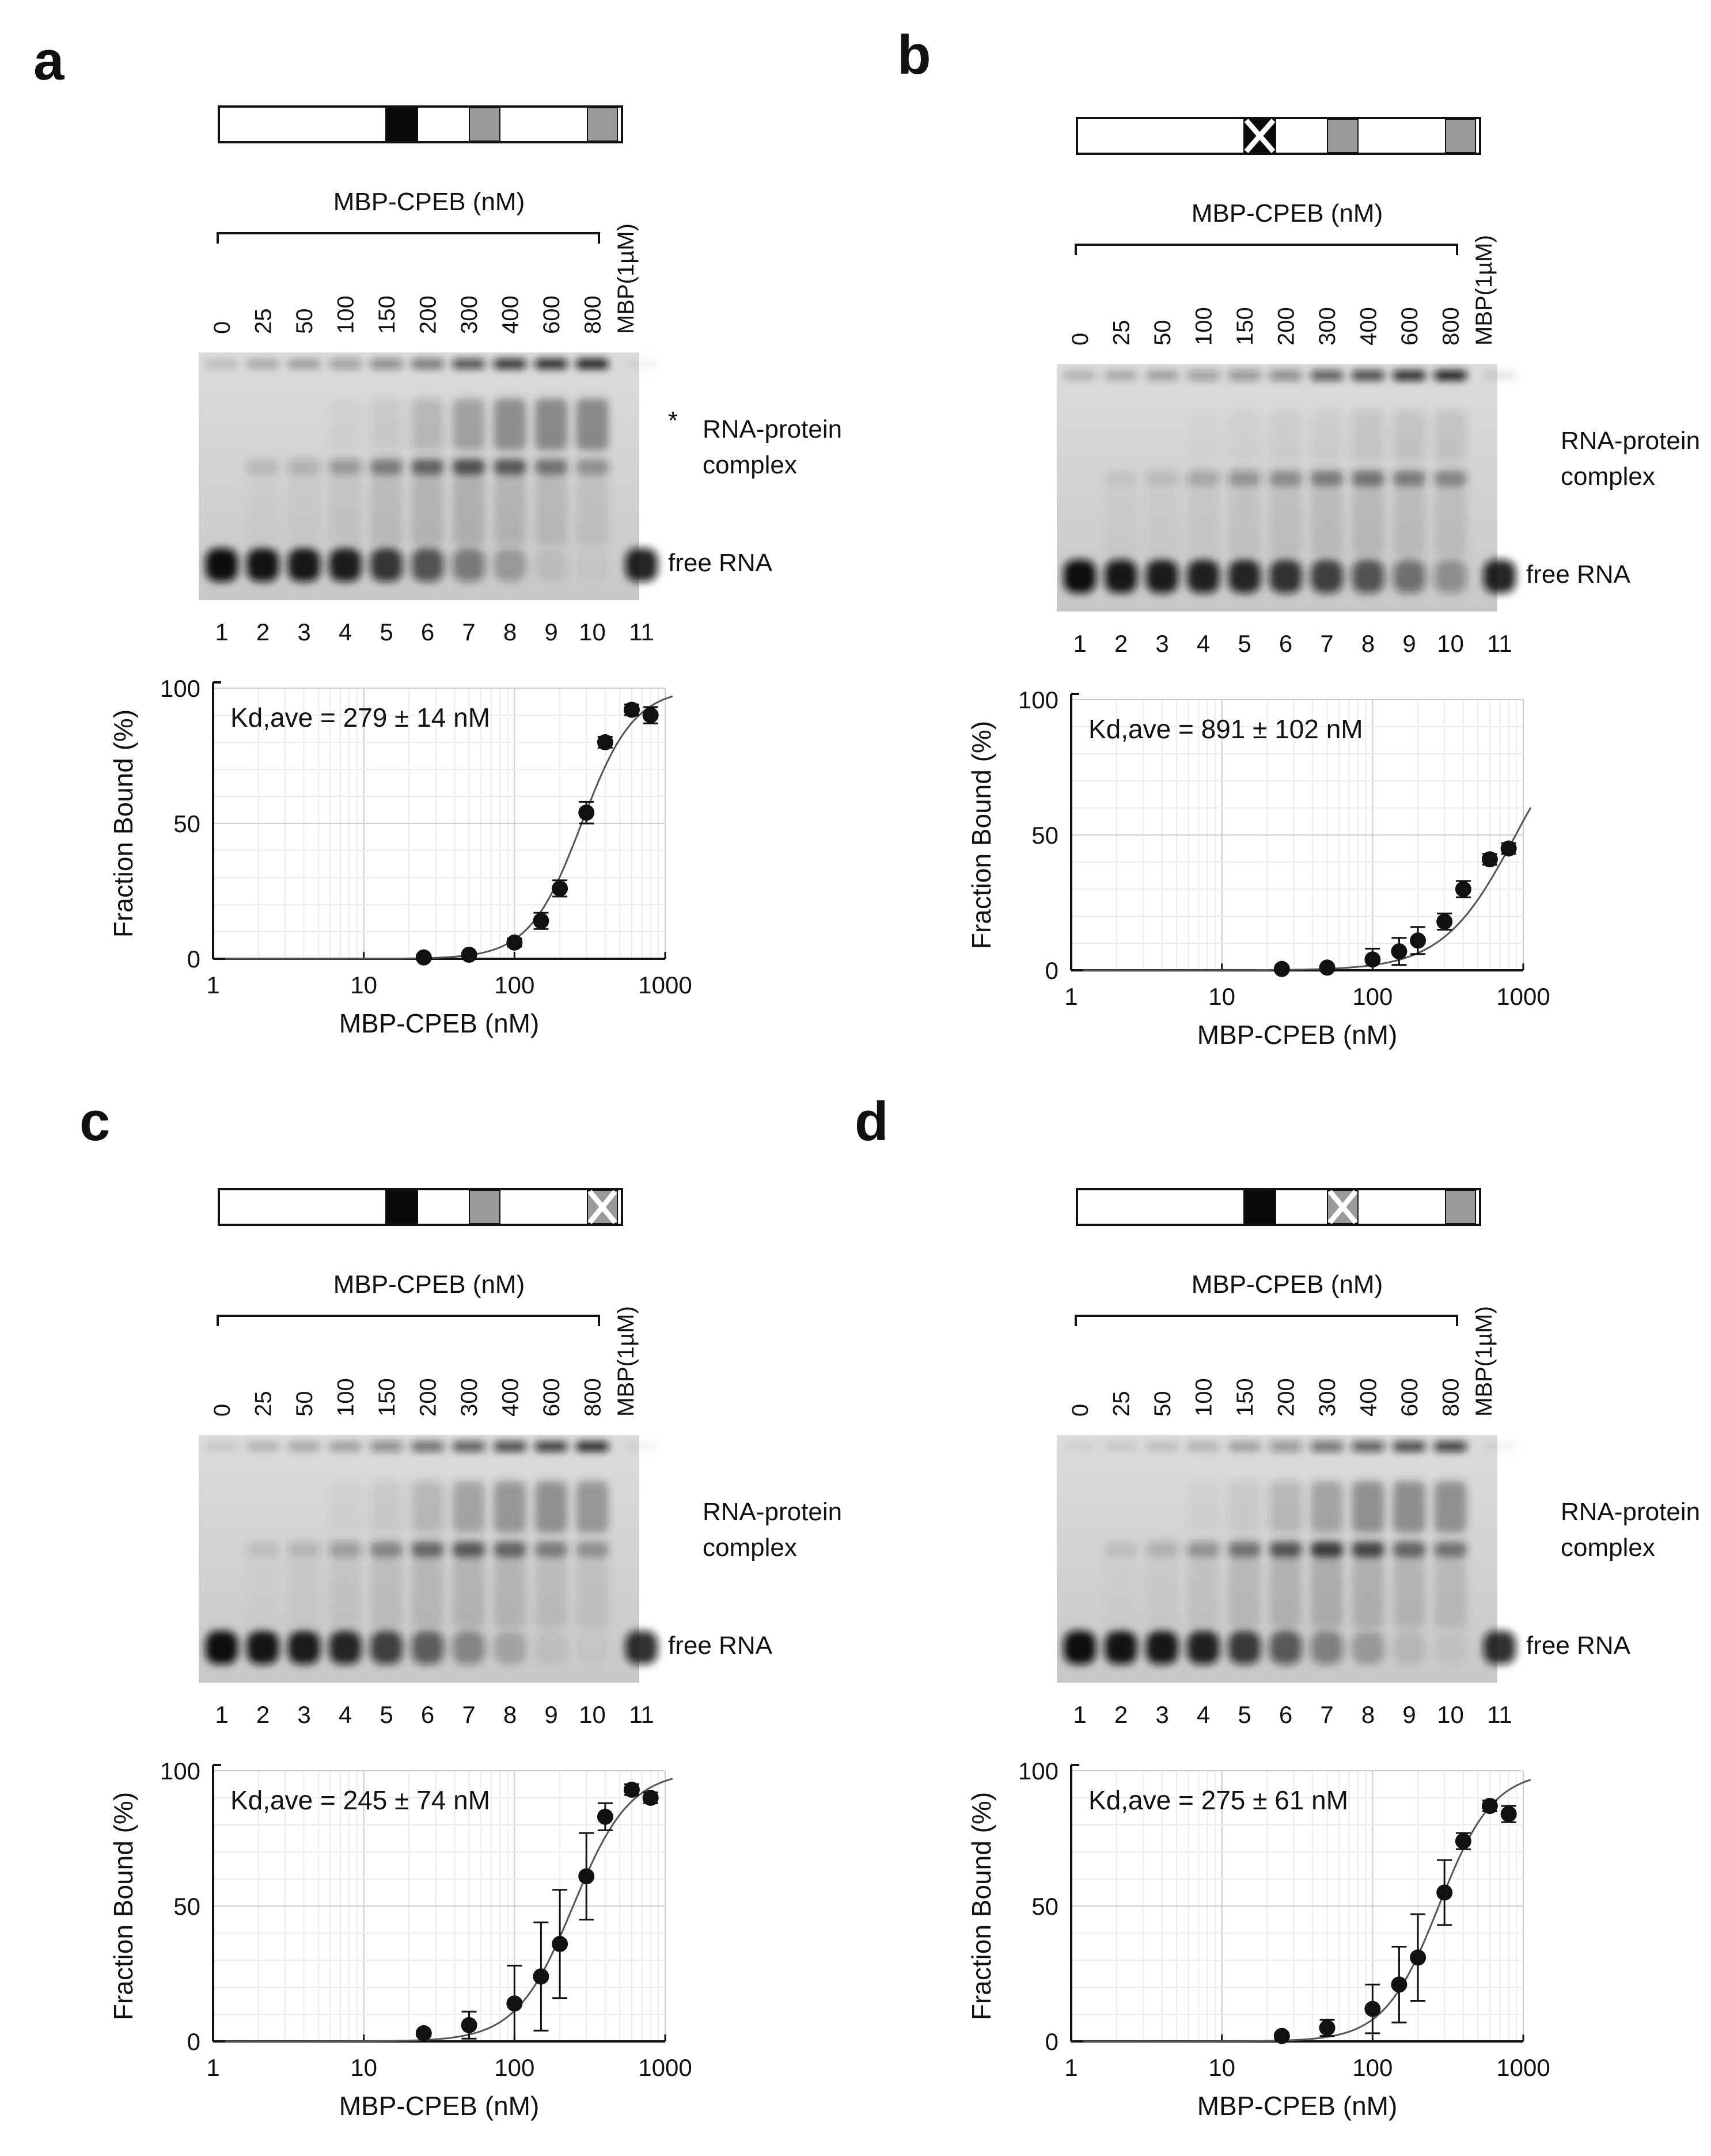  I want to click on lane-number: 10, so click(592, 1714).